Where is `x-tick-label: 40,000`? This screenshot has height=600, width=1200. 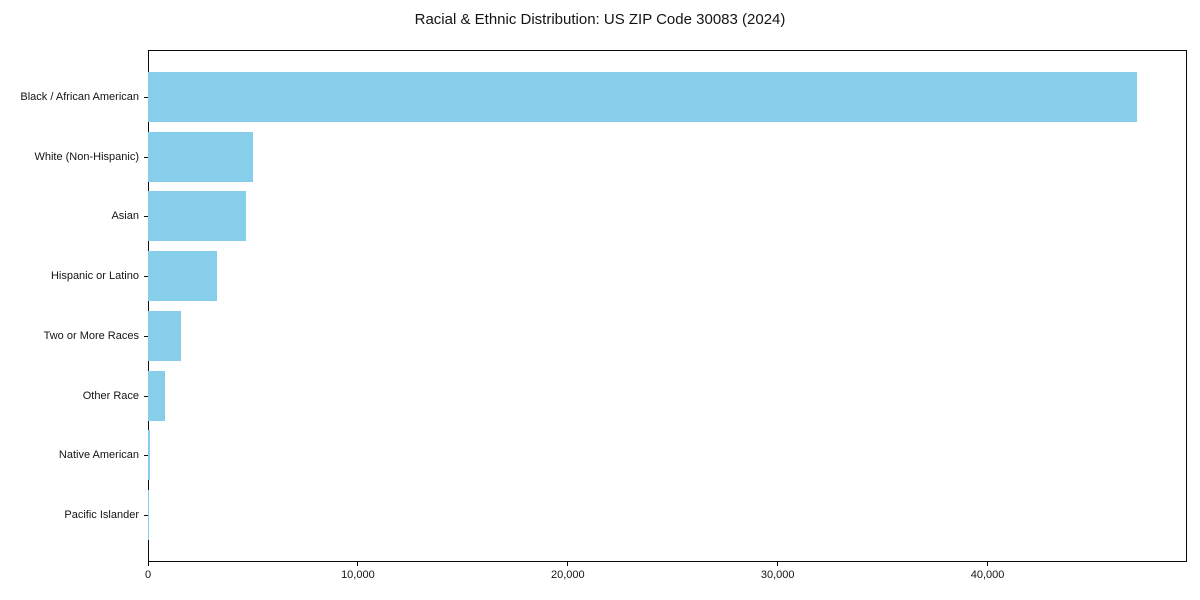 x-tick-label: 40,000 is located at coordinates (987, 575).